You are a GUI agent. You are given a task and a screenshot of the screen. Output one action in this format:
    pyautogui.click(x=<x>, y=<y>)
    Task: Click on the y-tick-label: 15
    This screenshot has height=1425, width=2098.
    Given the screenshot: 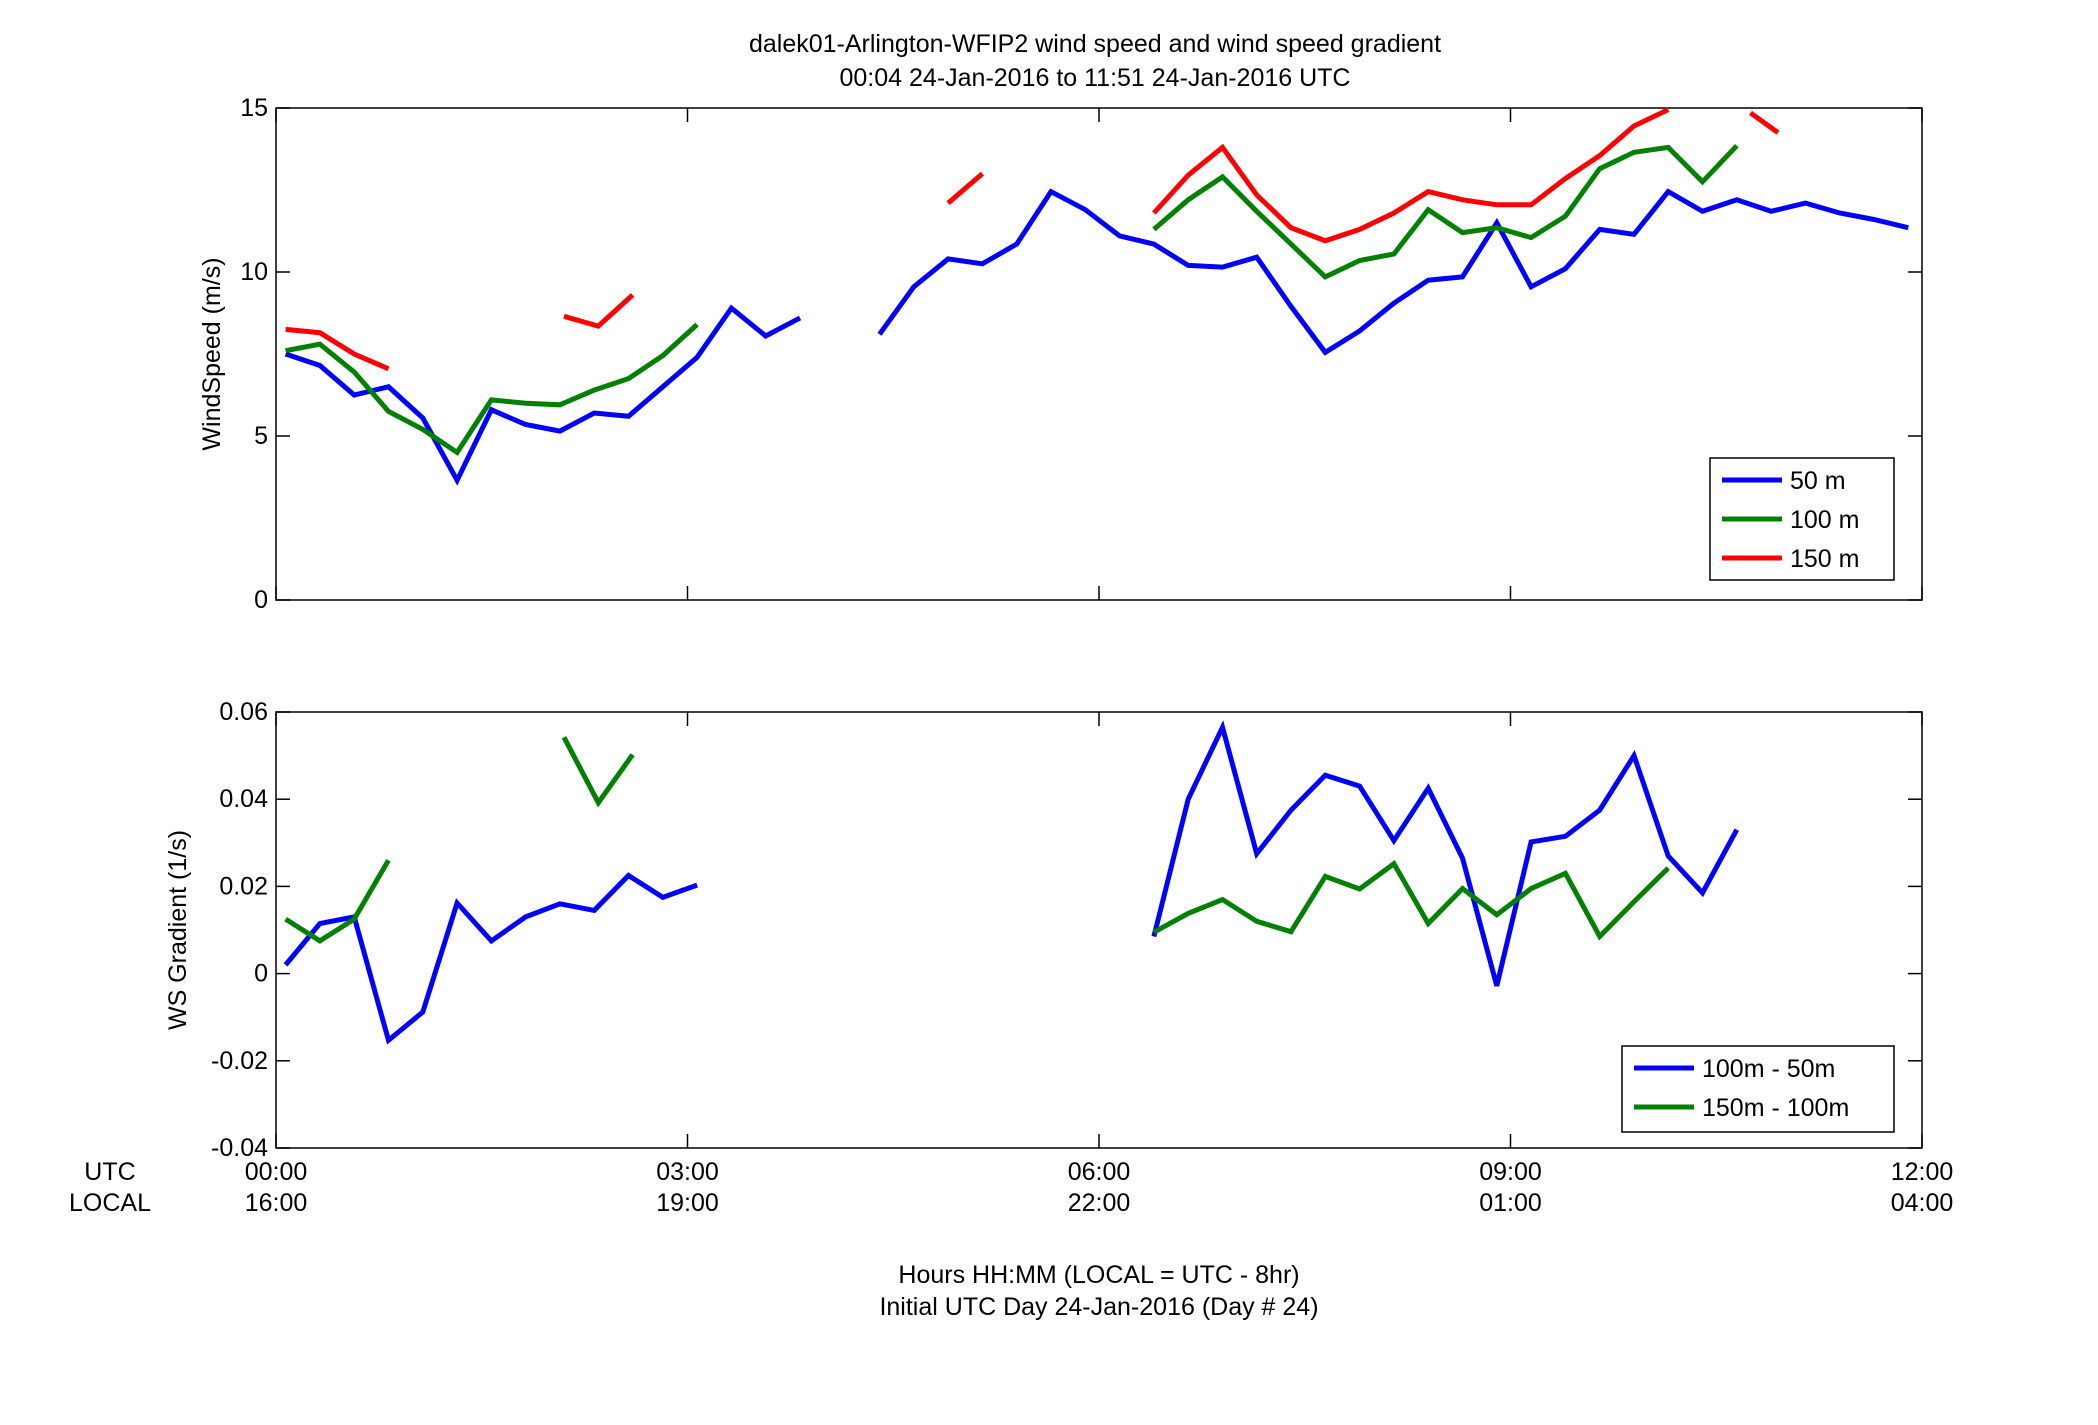 What is the action you would take?
    pyautogui.click(x=254, y=108)
    